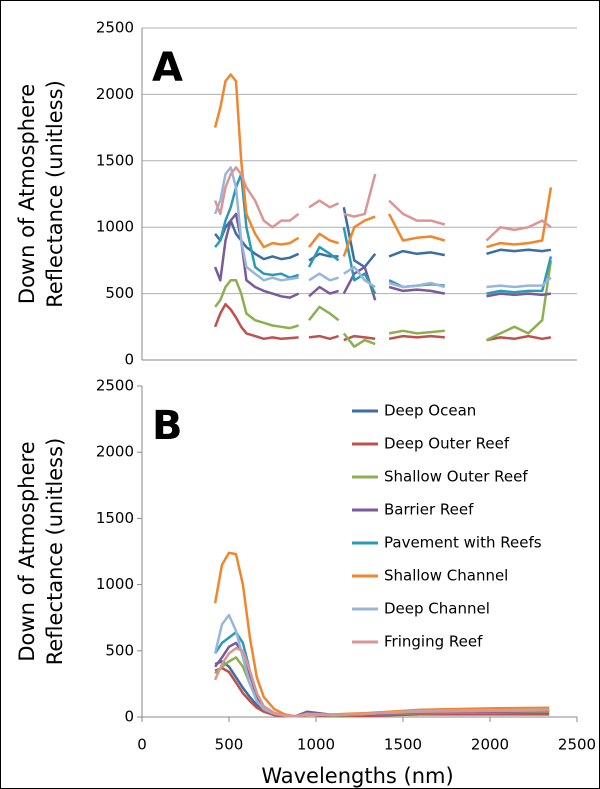  I want to click on legend-label: Deep Outer Reef, so click(447, 444).